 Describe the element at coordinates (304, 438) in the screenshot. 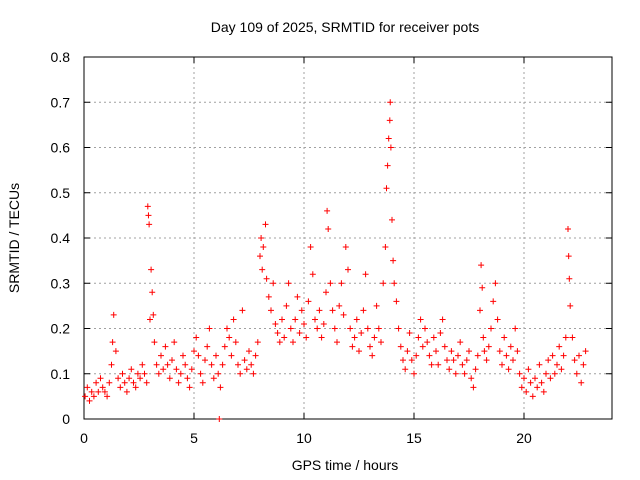

I see `x-tick-label: 10` at that location.